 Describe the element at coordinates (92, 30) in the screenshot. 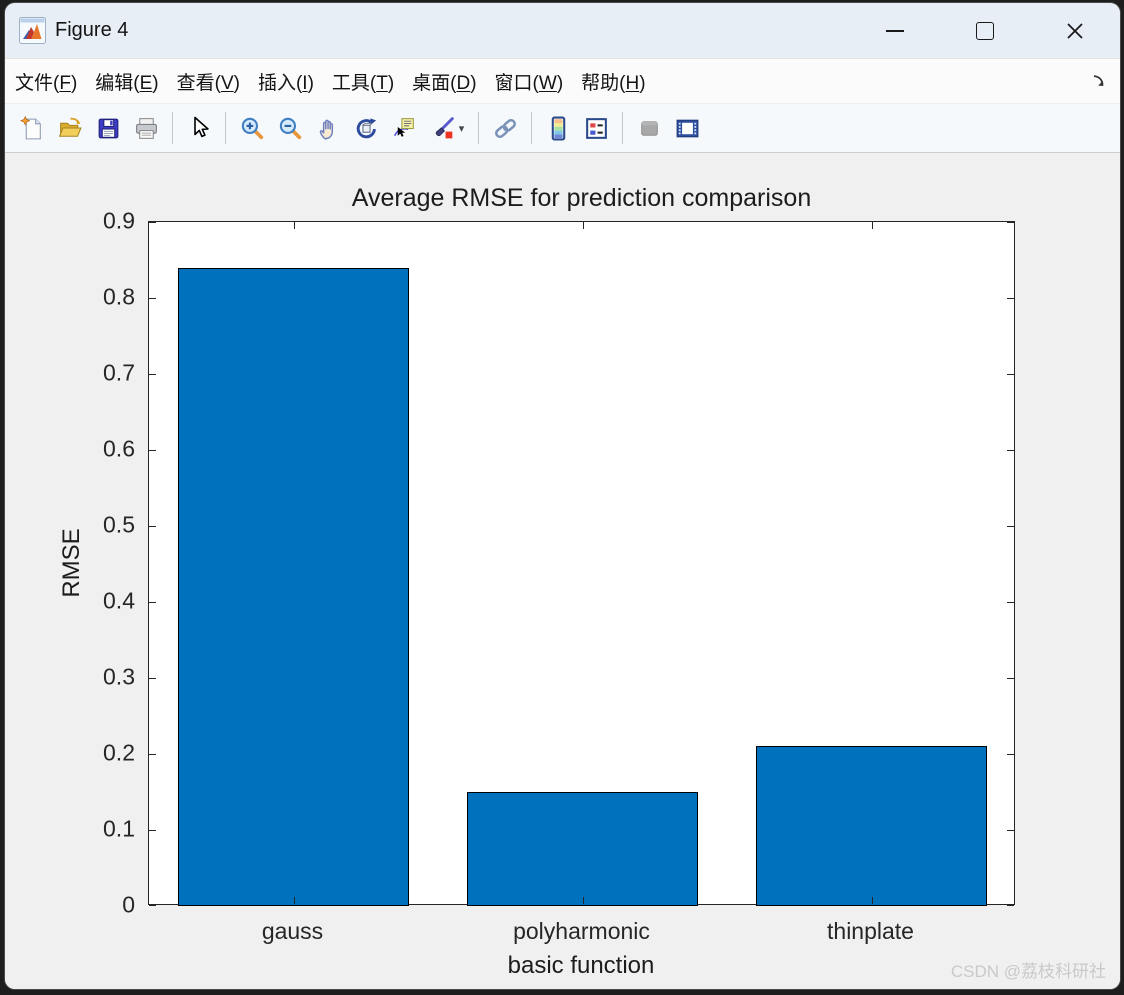

I see `window-title: Figure 4` at that location.